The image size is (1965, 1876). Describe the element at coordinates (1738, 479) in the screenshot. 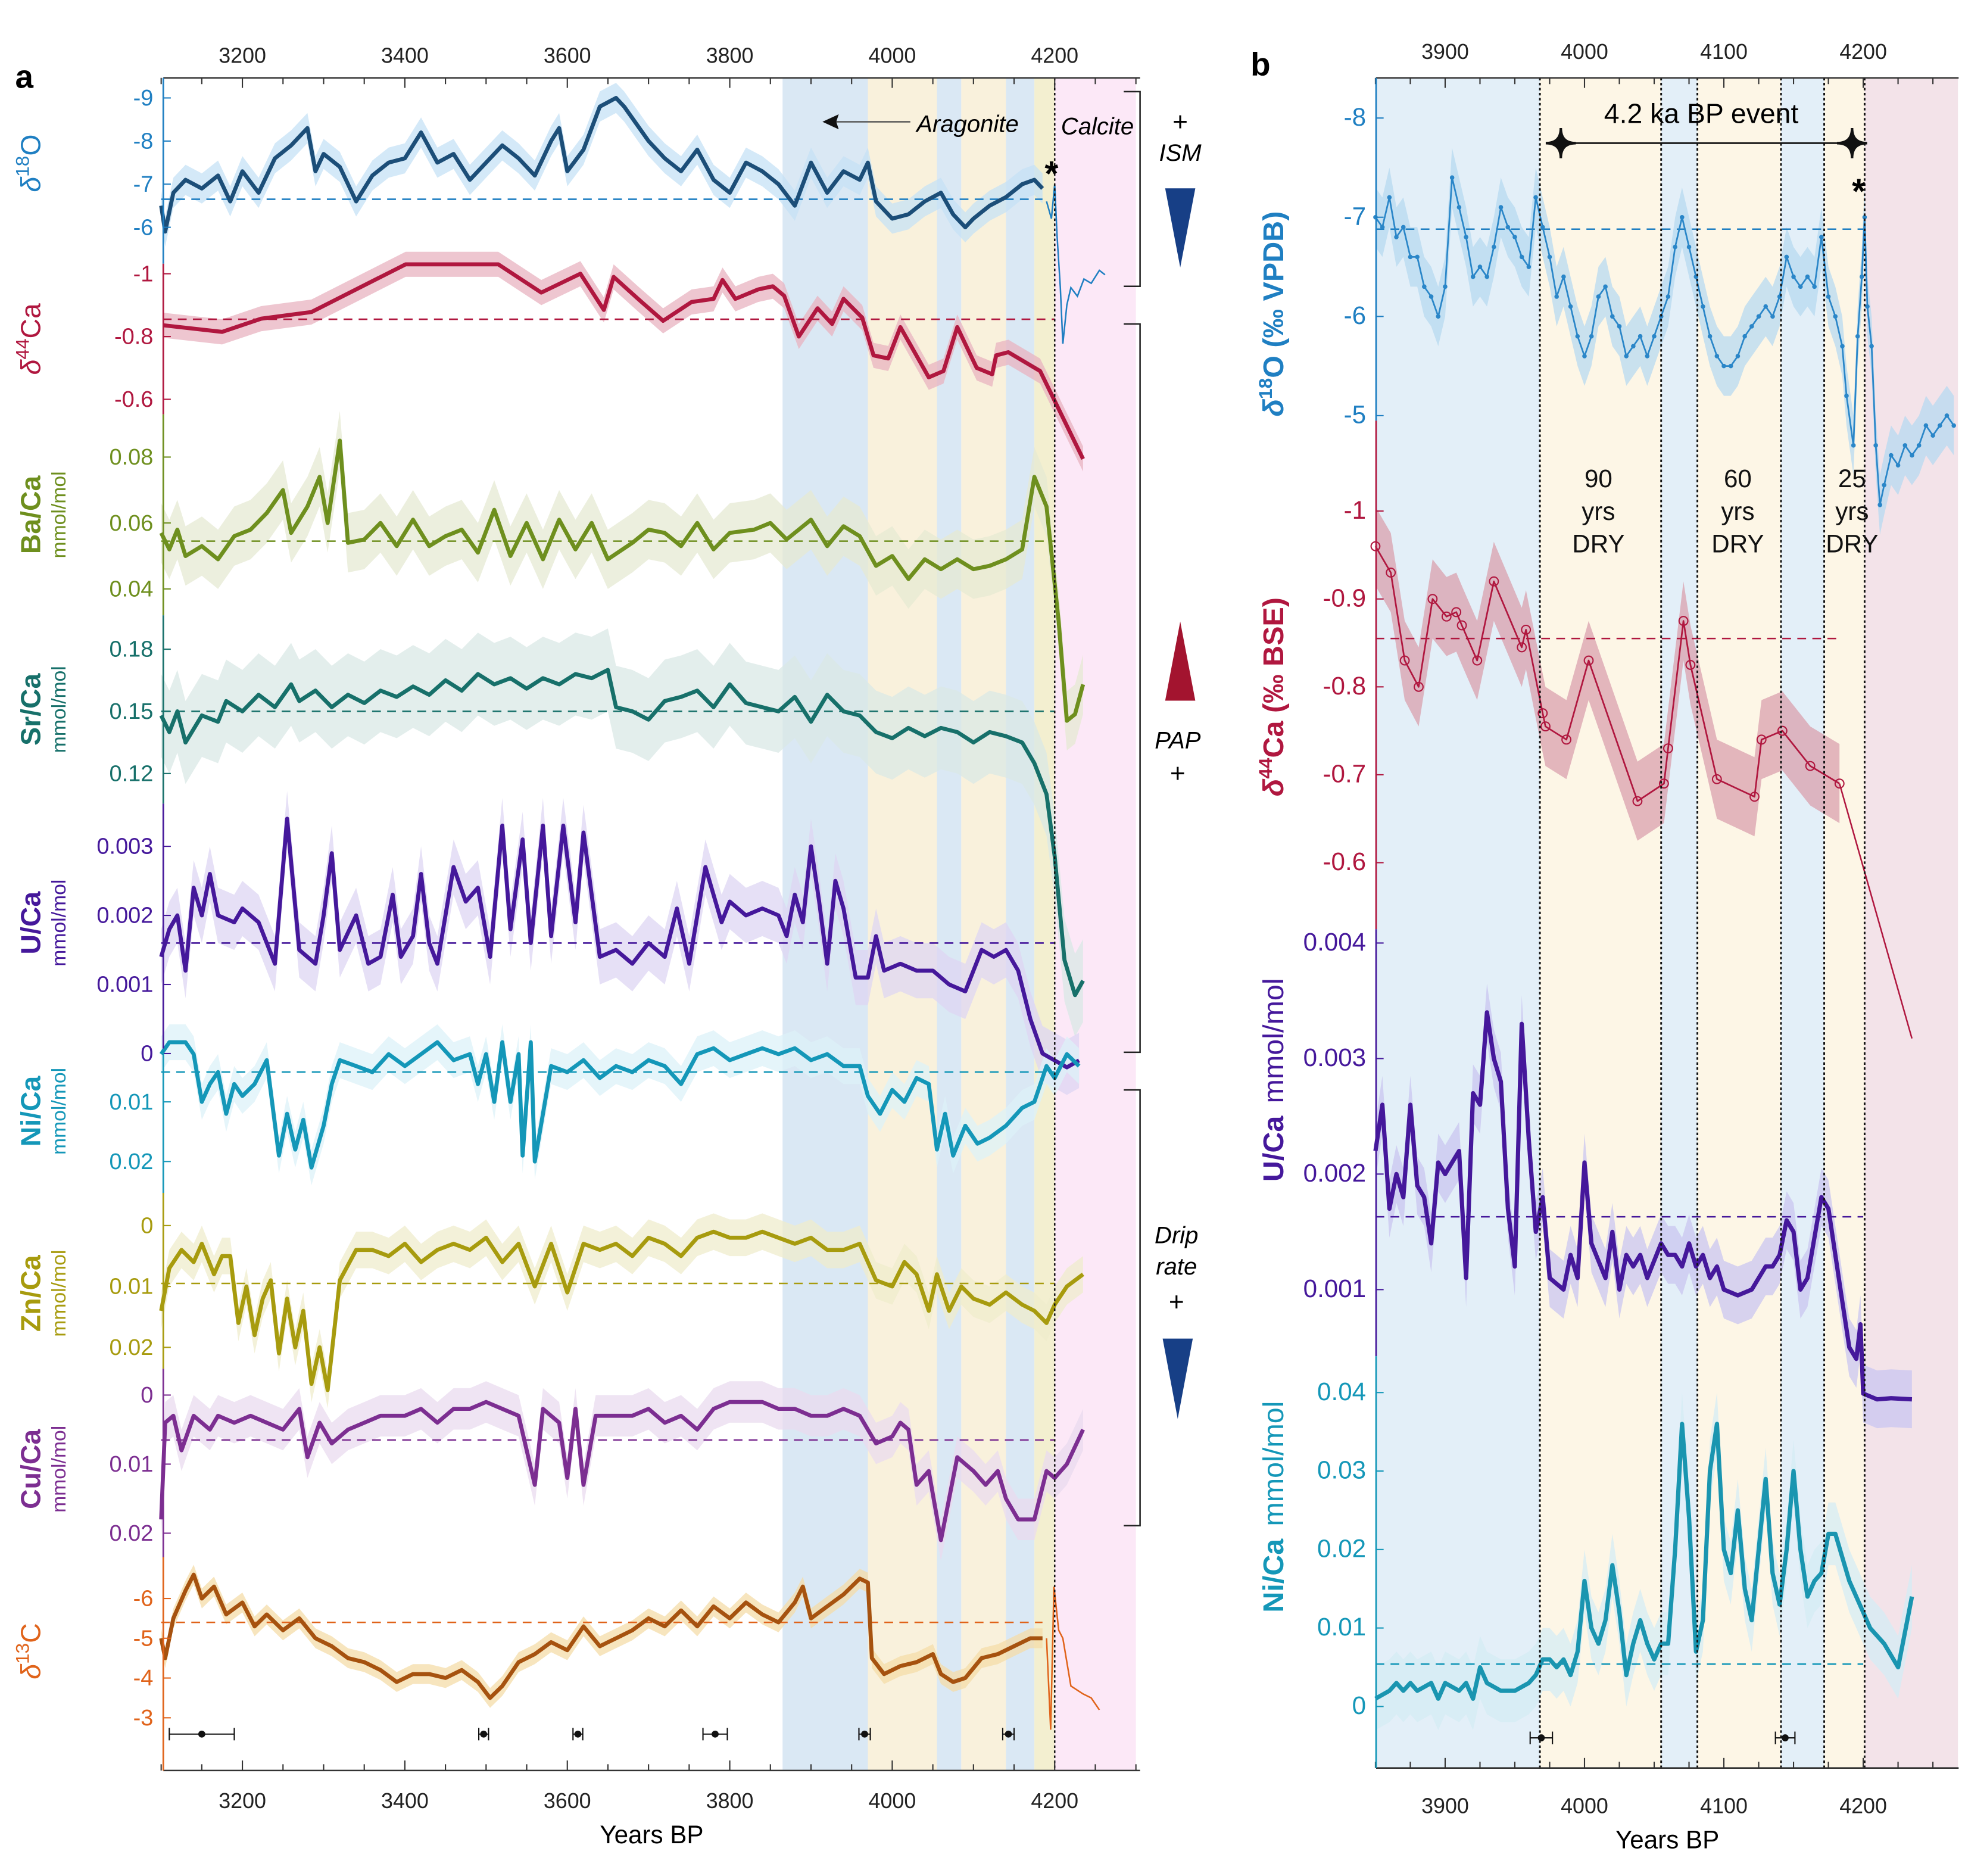

I see `dry-label-years: 60` at that location.